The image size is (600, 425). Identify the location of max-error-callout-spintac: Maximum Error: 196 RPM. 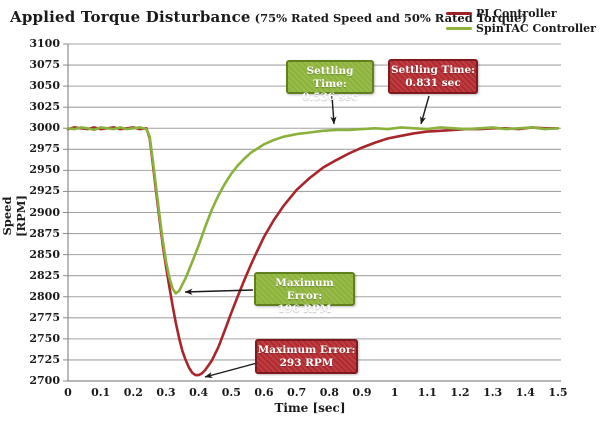
(304, 293).